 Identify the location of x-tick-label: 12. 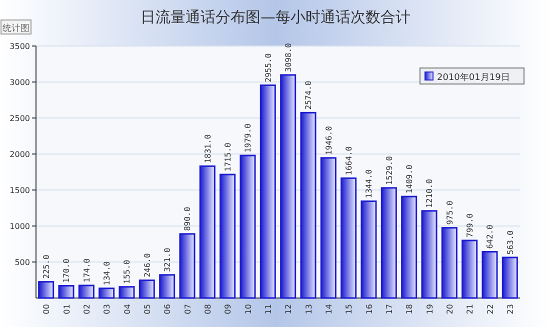
(289, 309).